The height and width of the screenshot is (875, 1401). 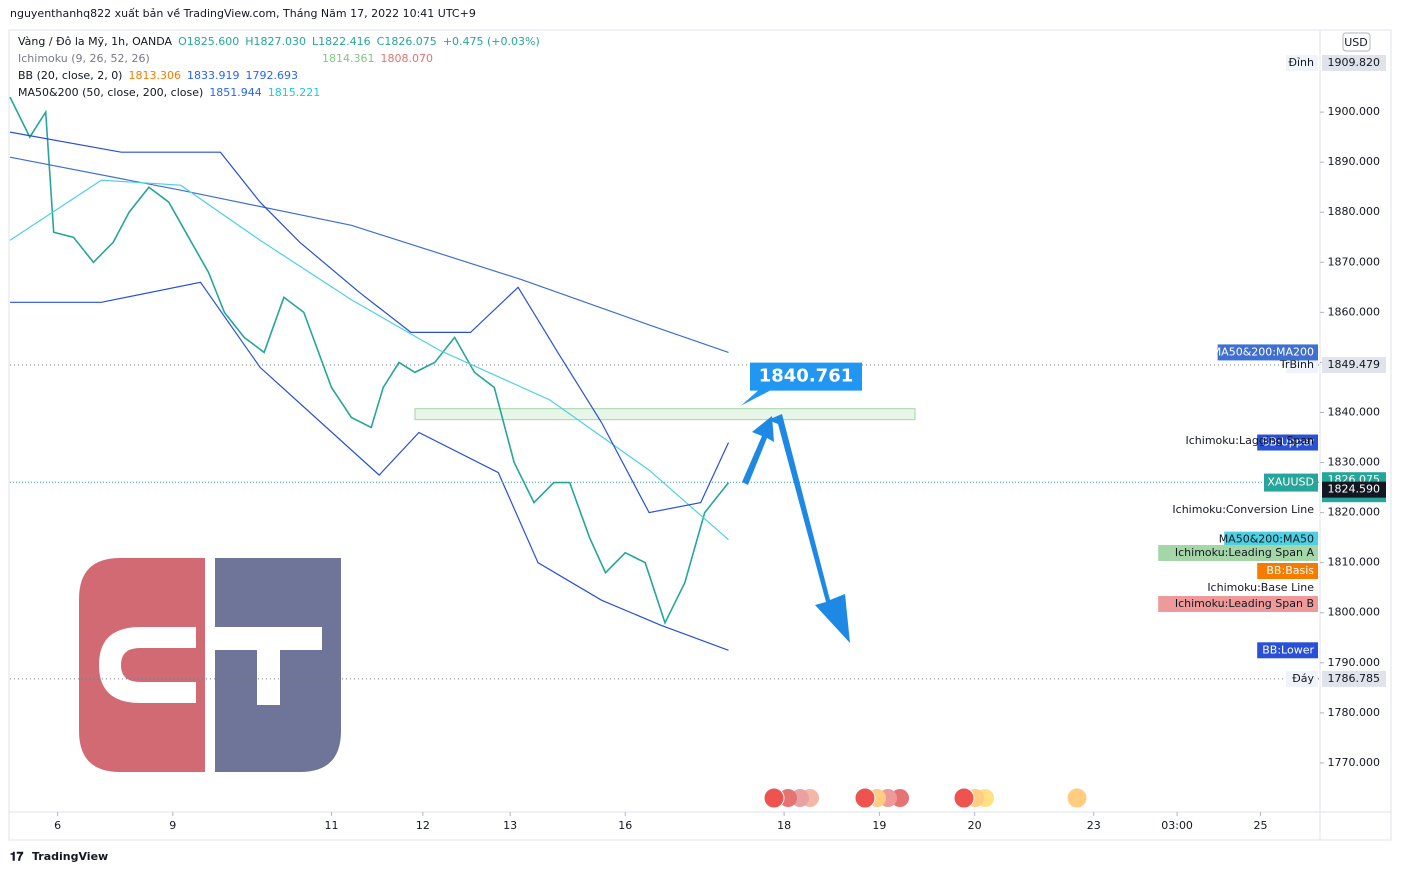 What do you see at coordinates (110, 92) in the screenshot?
I see `legend-text: MA50&200 (50, close, 200, close)` at bounding box center [110, 92].